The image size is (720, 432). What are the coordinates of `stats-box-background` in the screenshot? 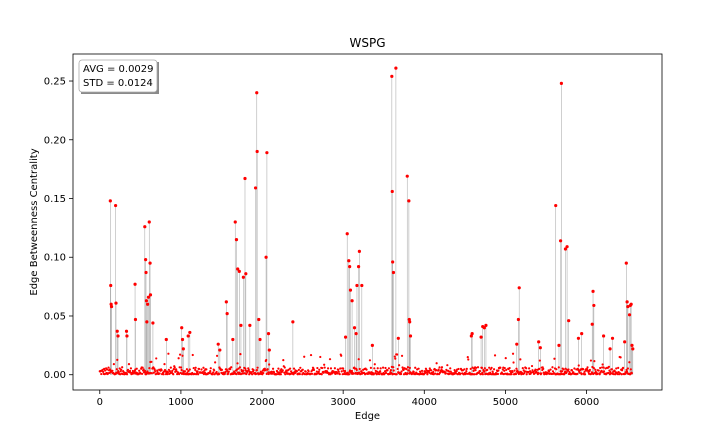 It's located at (118, 76).